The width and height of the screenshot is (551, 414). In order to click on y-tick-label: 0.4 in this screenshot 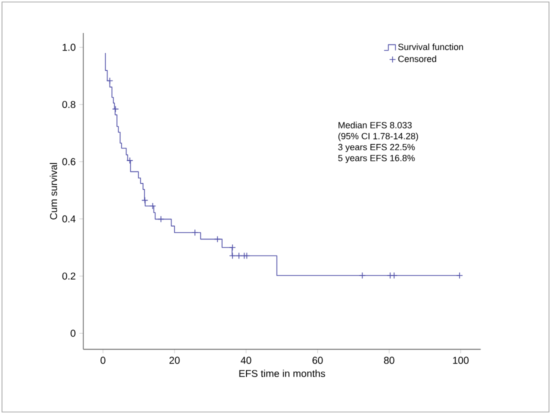, I will do `click(69, 218)`.